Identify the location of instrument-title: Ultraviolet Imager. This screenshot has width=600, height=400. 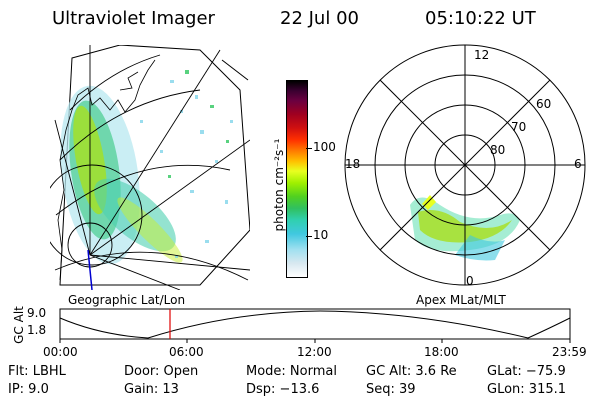
(133, 18).